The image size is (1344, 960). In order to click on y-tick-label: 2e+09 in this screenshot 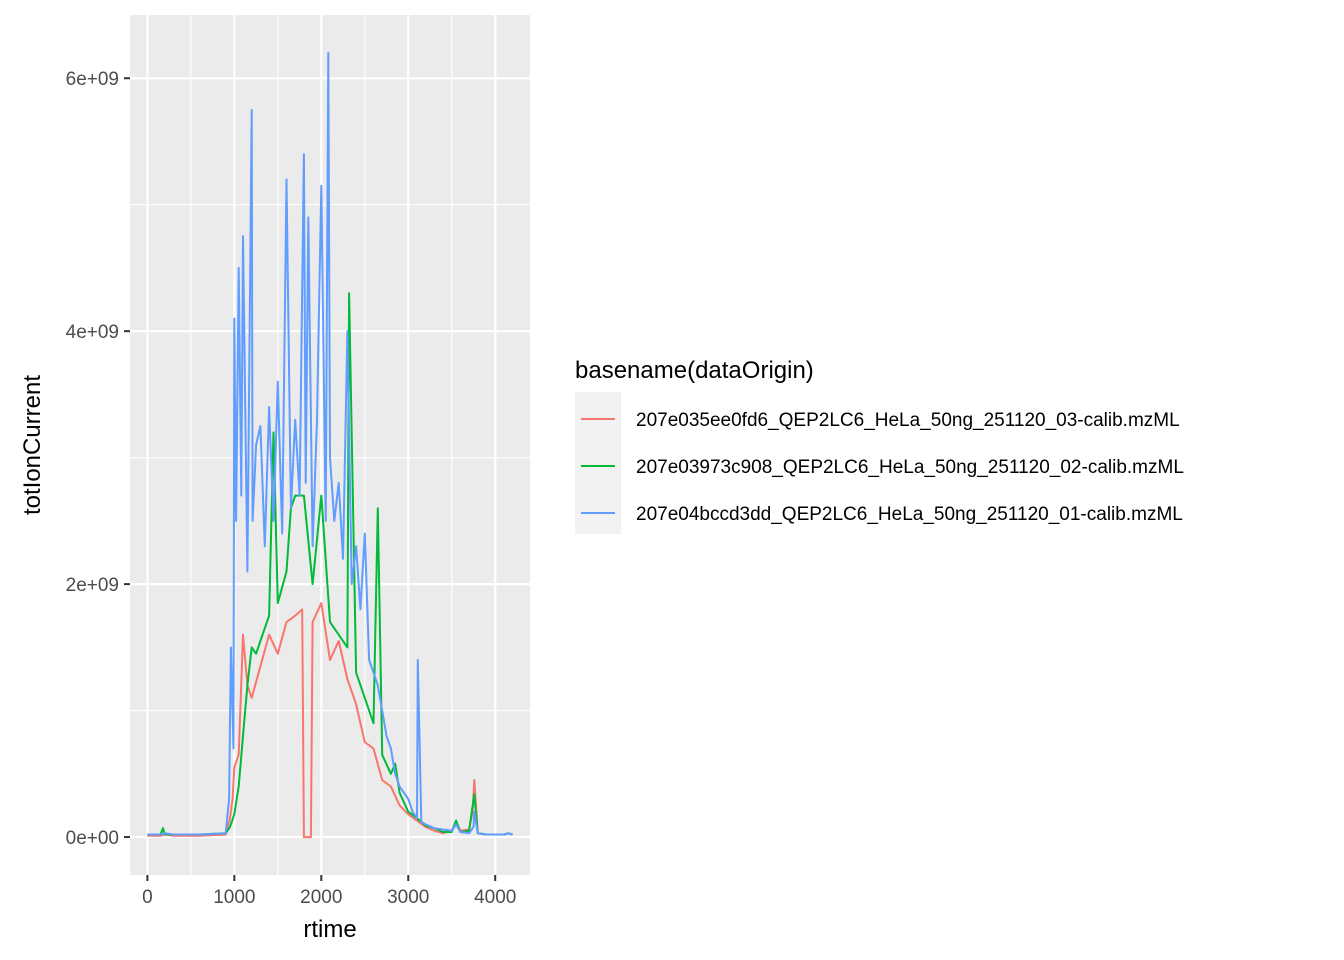, I will do `click(92, 585)`.